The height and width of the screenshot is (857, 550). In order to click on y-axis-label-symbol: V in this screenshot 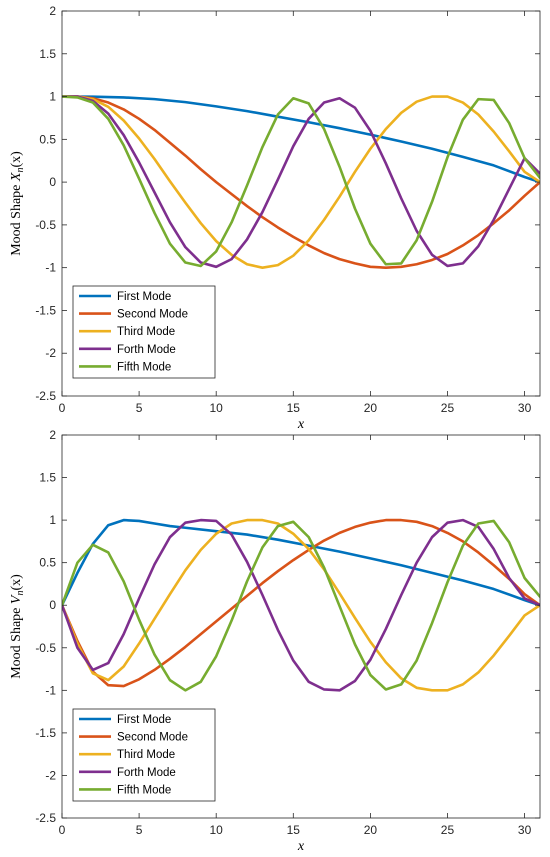, I will do `click(16, 599)`.